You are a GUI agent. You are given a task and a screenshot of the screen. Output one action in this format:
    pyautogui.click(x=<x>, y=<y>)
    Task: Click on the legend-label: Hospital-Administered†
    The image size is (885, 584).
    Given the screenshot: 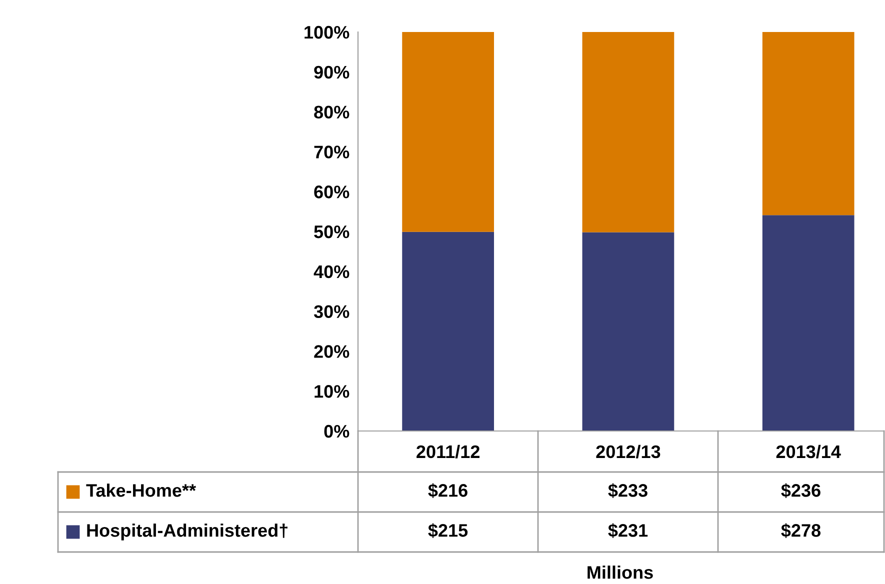 What is the action you would take?
    pyautogui.click(x=187, y=532)
    